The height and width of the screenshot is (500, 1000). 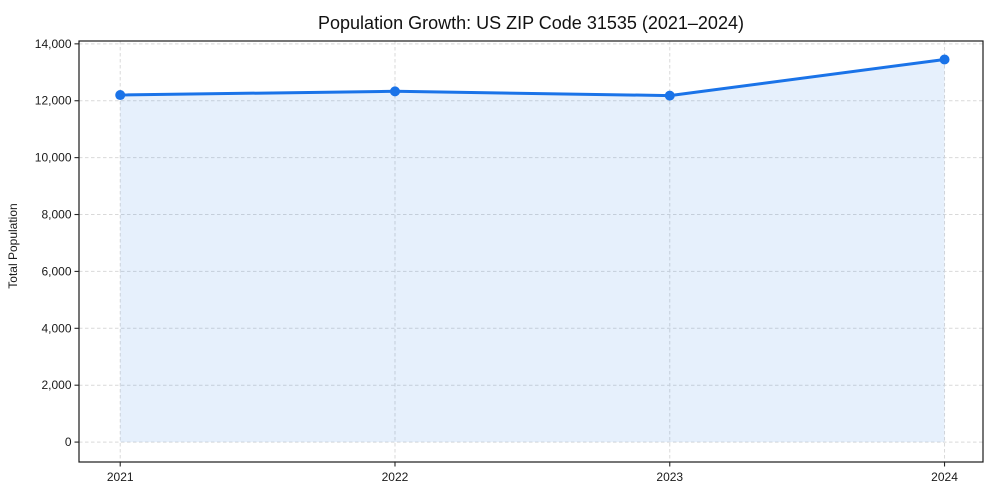 I want to click on data-point-2024, so click(x=944, y=59).